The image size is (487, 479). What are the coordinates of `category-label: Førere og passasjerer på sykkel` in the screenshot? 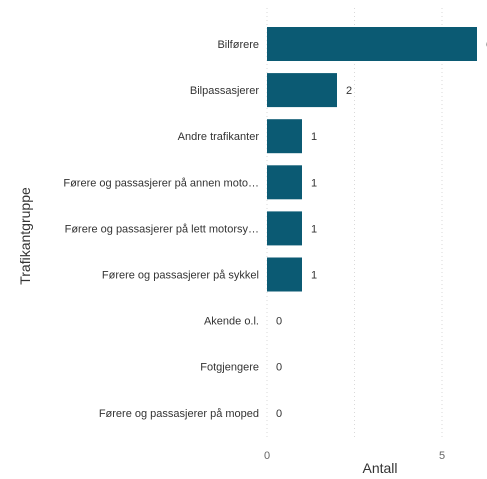 It's located at (180, 276).